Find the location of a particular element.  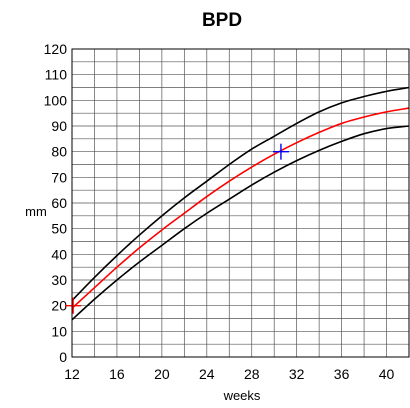

y-tick-labels: 0 10 20 30 40 50 60 70 80 90 100 110 120 is located at coordinates (56, 203).